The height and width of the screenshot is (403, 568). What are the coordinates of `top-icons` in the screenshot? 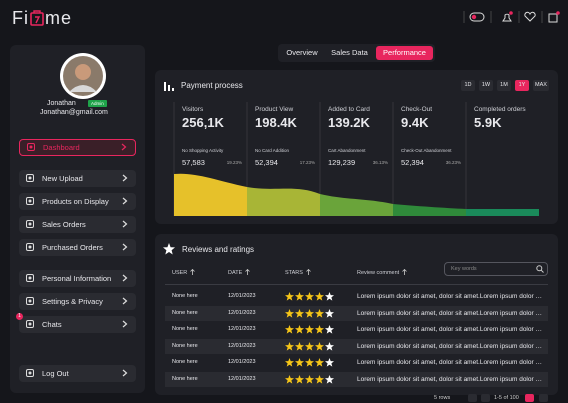 It's located at (511, 17).